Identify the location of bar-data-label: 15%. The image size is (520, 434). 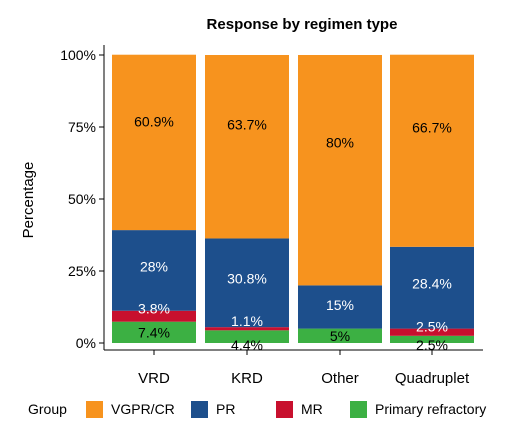
(340, 305).